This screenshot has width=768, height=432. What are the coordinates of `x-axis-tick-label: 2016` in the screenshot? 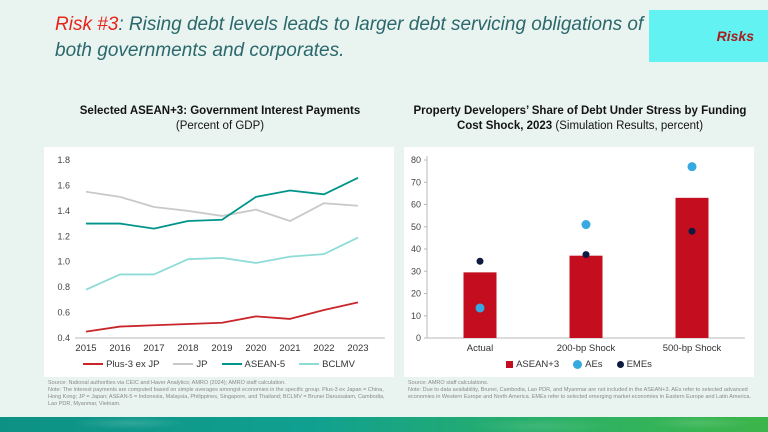 It's located at (119, 348).